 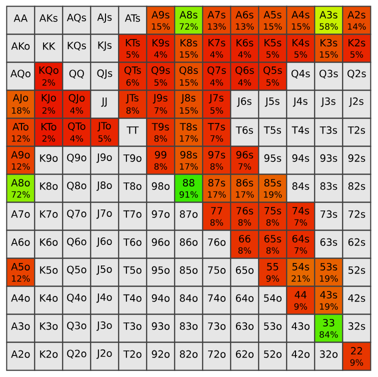 What do you see at coordinates (245, 326) in the screenshot?
I see `annotation: 63o` at bounding box center [245, 326].